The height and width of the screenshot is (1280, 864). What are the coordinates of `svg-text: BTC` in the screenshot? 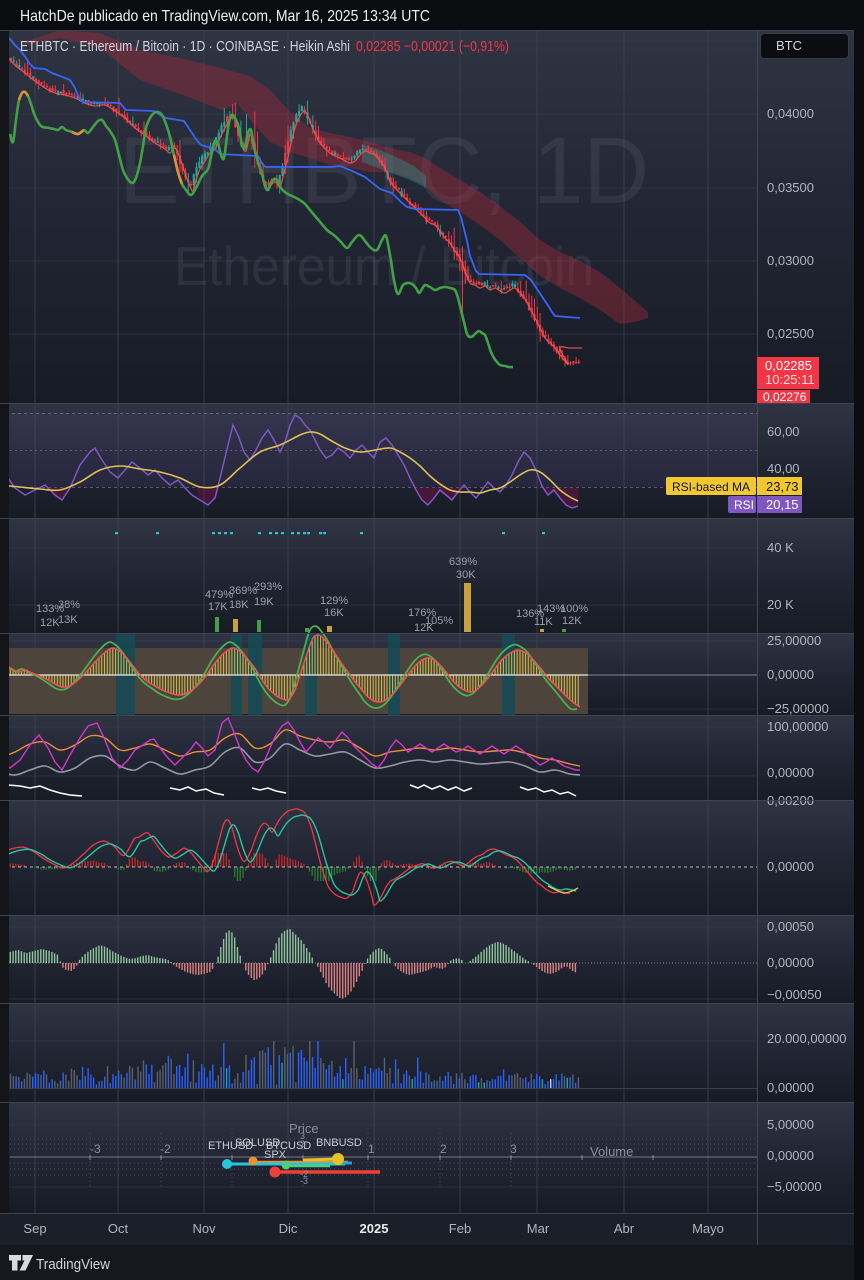 It's located at (789, 45).